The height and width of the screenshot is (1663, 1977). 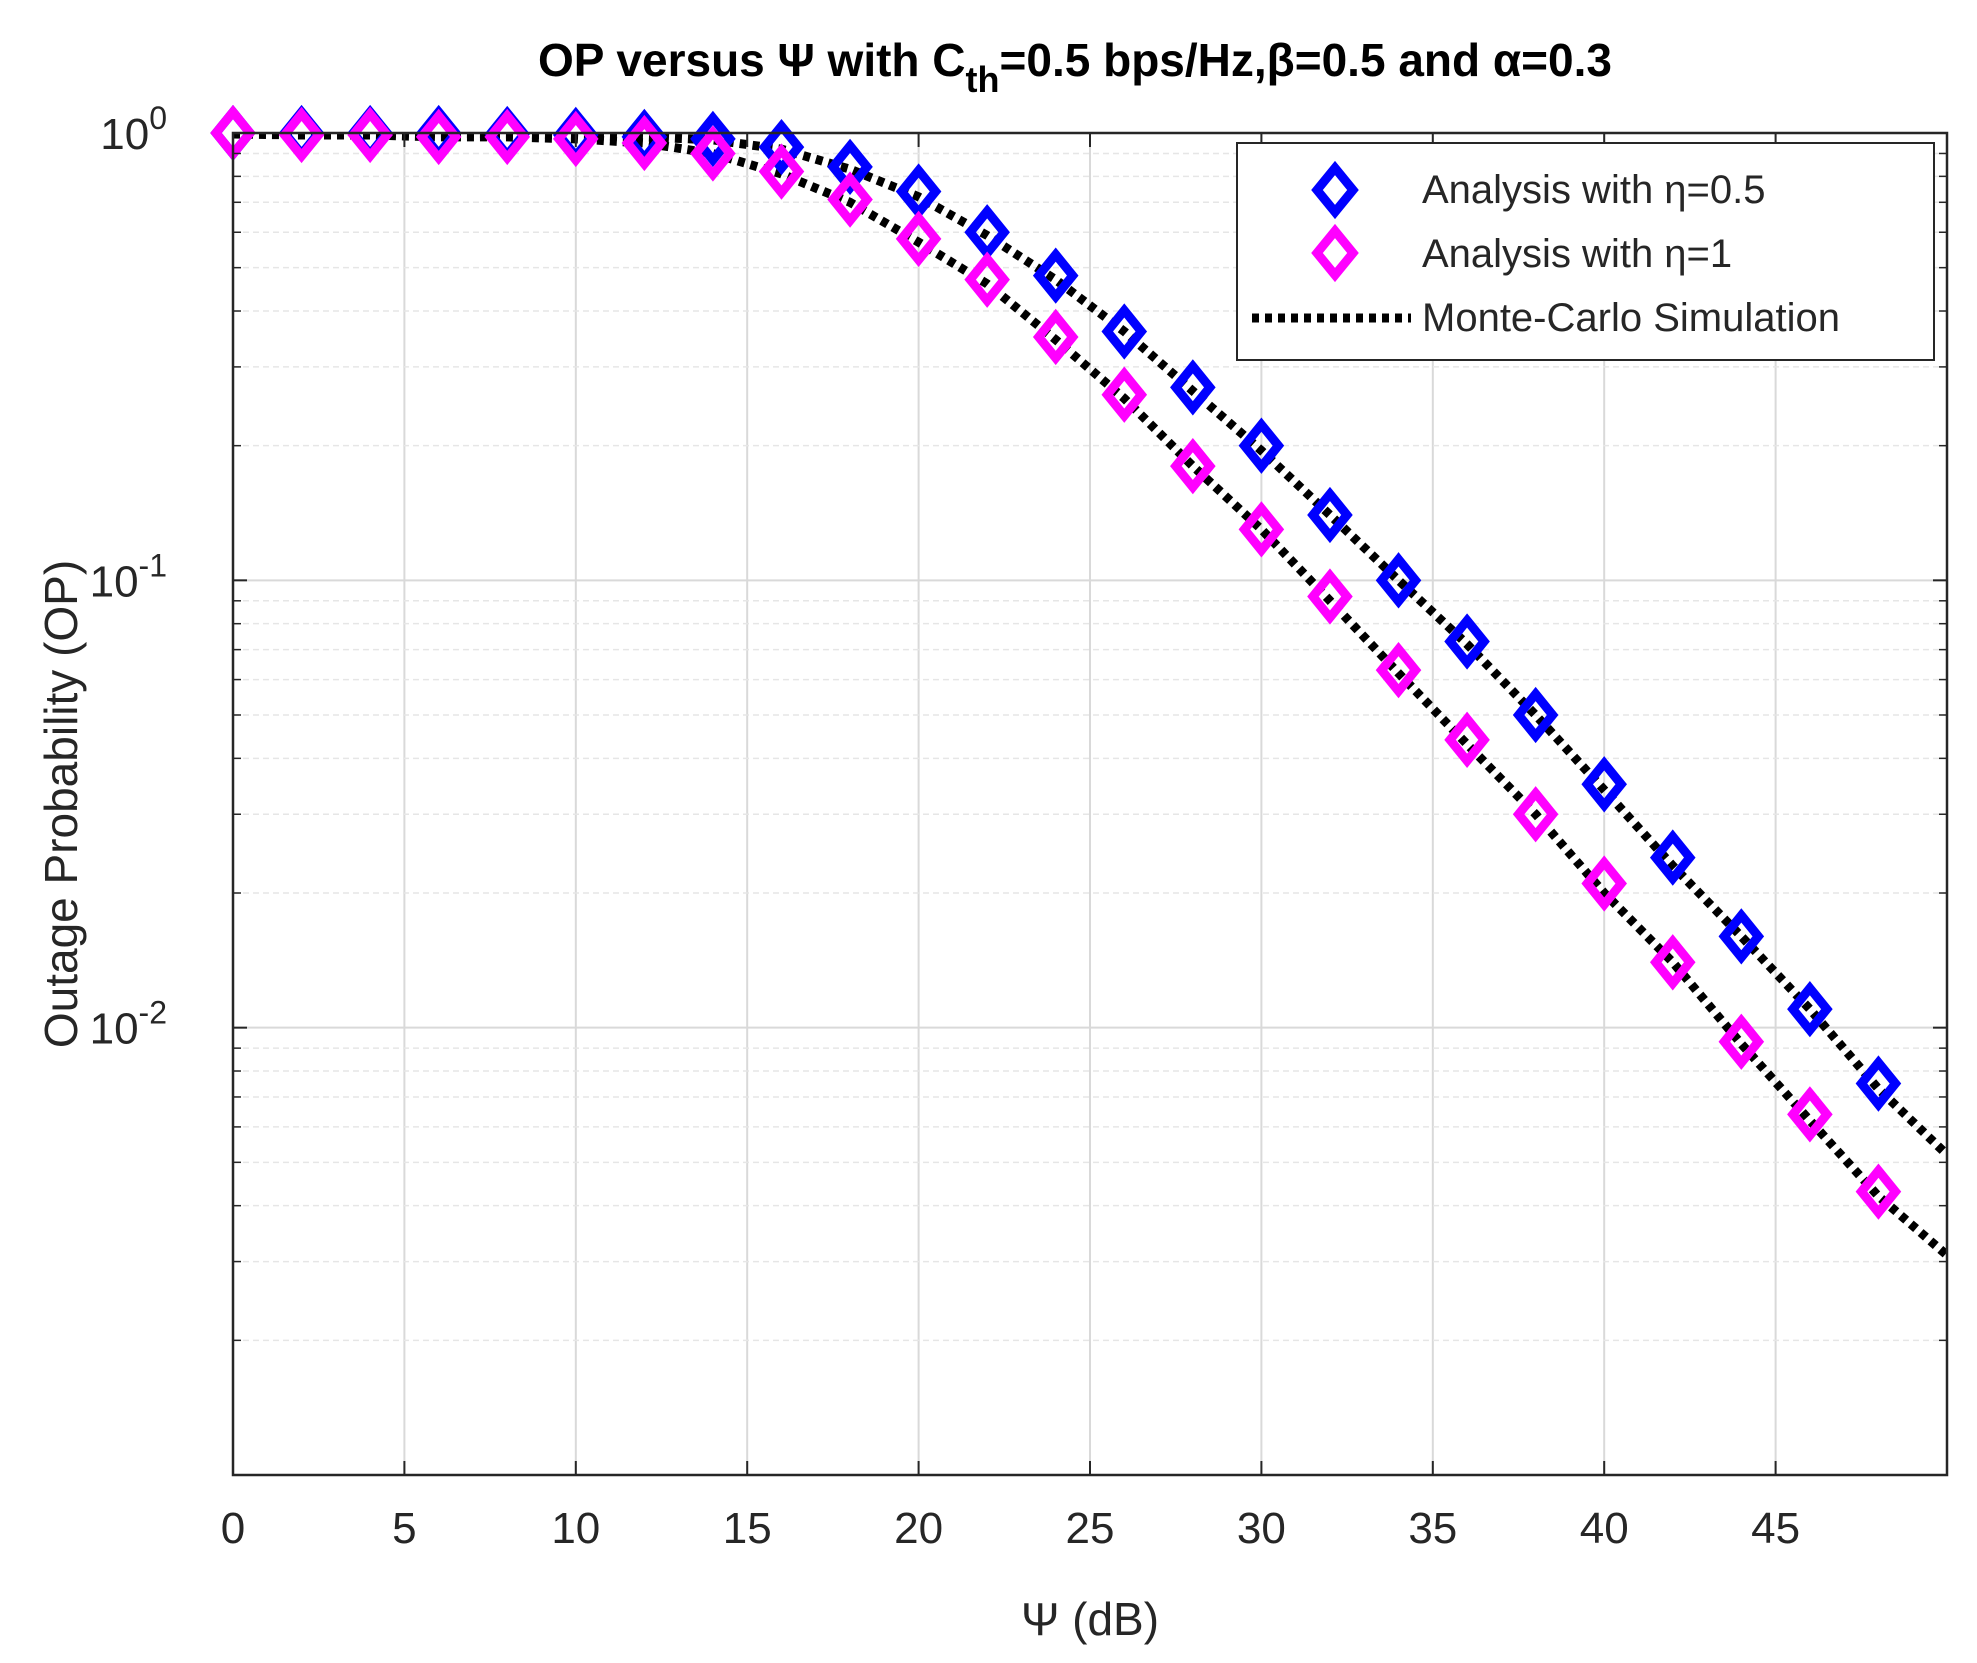 What do you see at coordinates (404, 1528) in the screenshot?
I see `x-tick-label: 5` at bounding box center [404, 1528].